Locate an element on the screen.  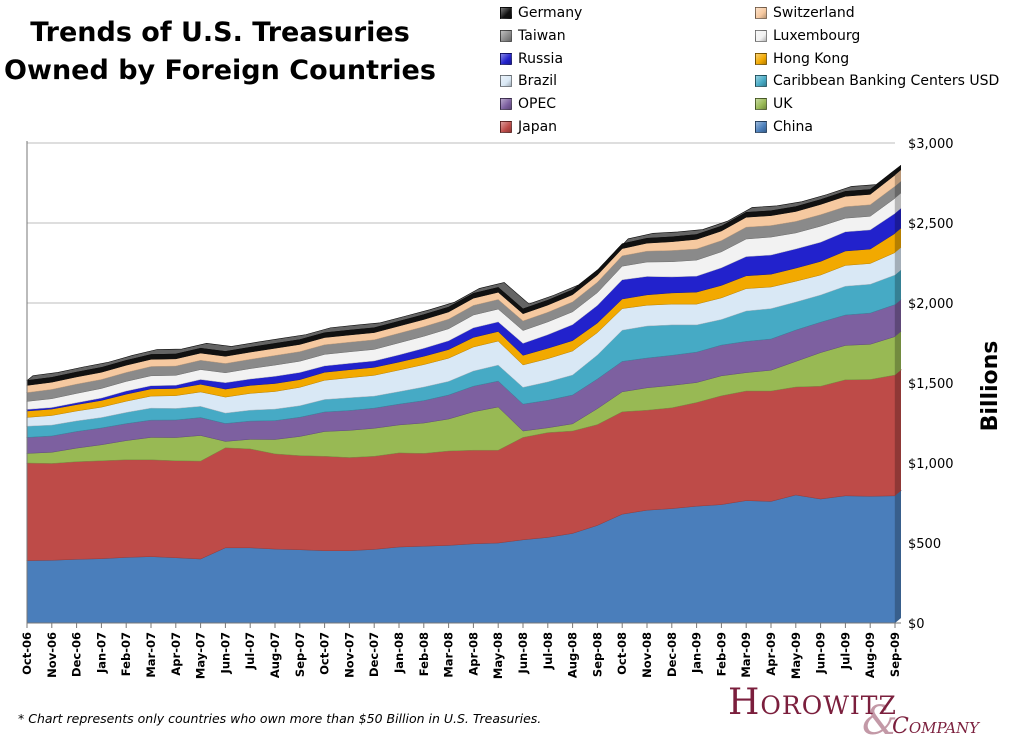
x-tick-label: Aug-07 is located at coordinates (275, 655).